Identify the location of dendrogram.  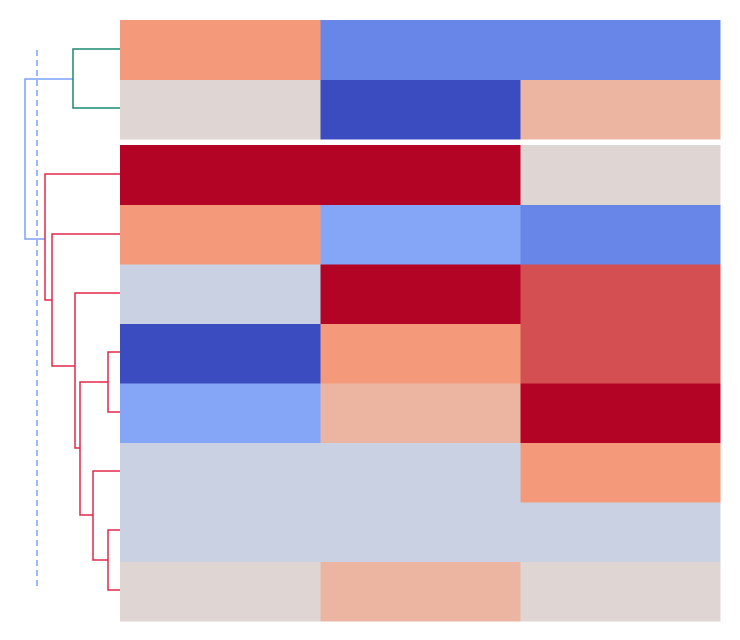
(72, 319).